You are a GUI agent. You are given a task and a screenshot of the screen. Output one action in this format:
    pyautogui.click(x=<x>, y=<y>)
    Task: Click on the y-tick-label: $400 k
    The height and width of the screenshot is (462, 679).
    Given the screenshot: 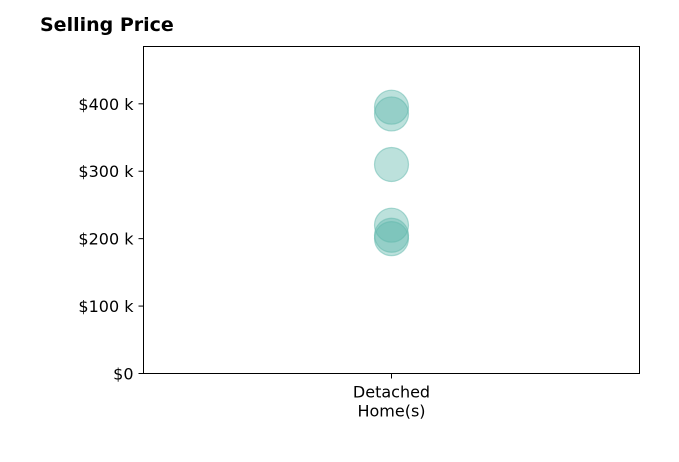 What is the action you would take?
    pyautogui.click(x=106, y=104)
    